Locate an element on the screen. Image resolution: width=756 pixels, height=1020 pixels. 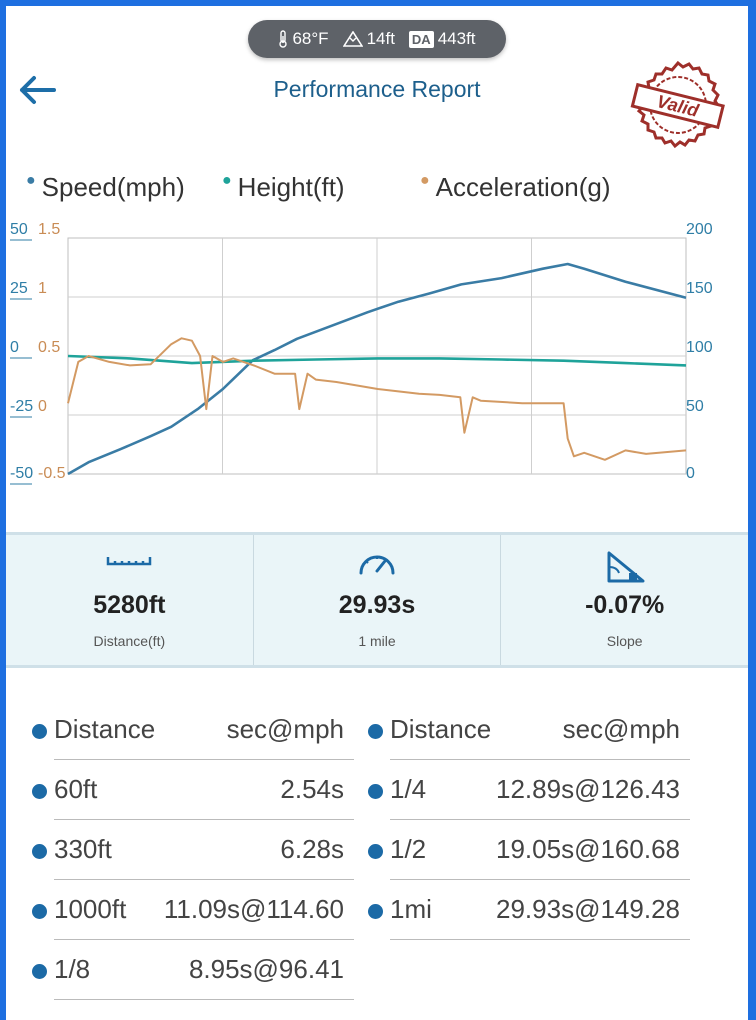
height-tick-label: 0 is located at coordinates (14, 347).